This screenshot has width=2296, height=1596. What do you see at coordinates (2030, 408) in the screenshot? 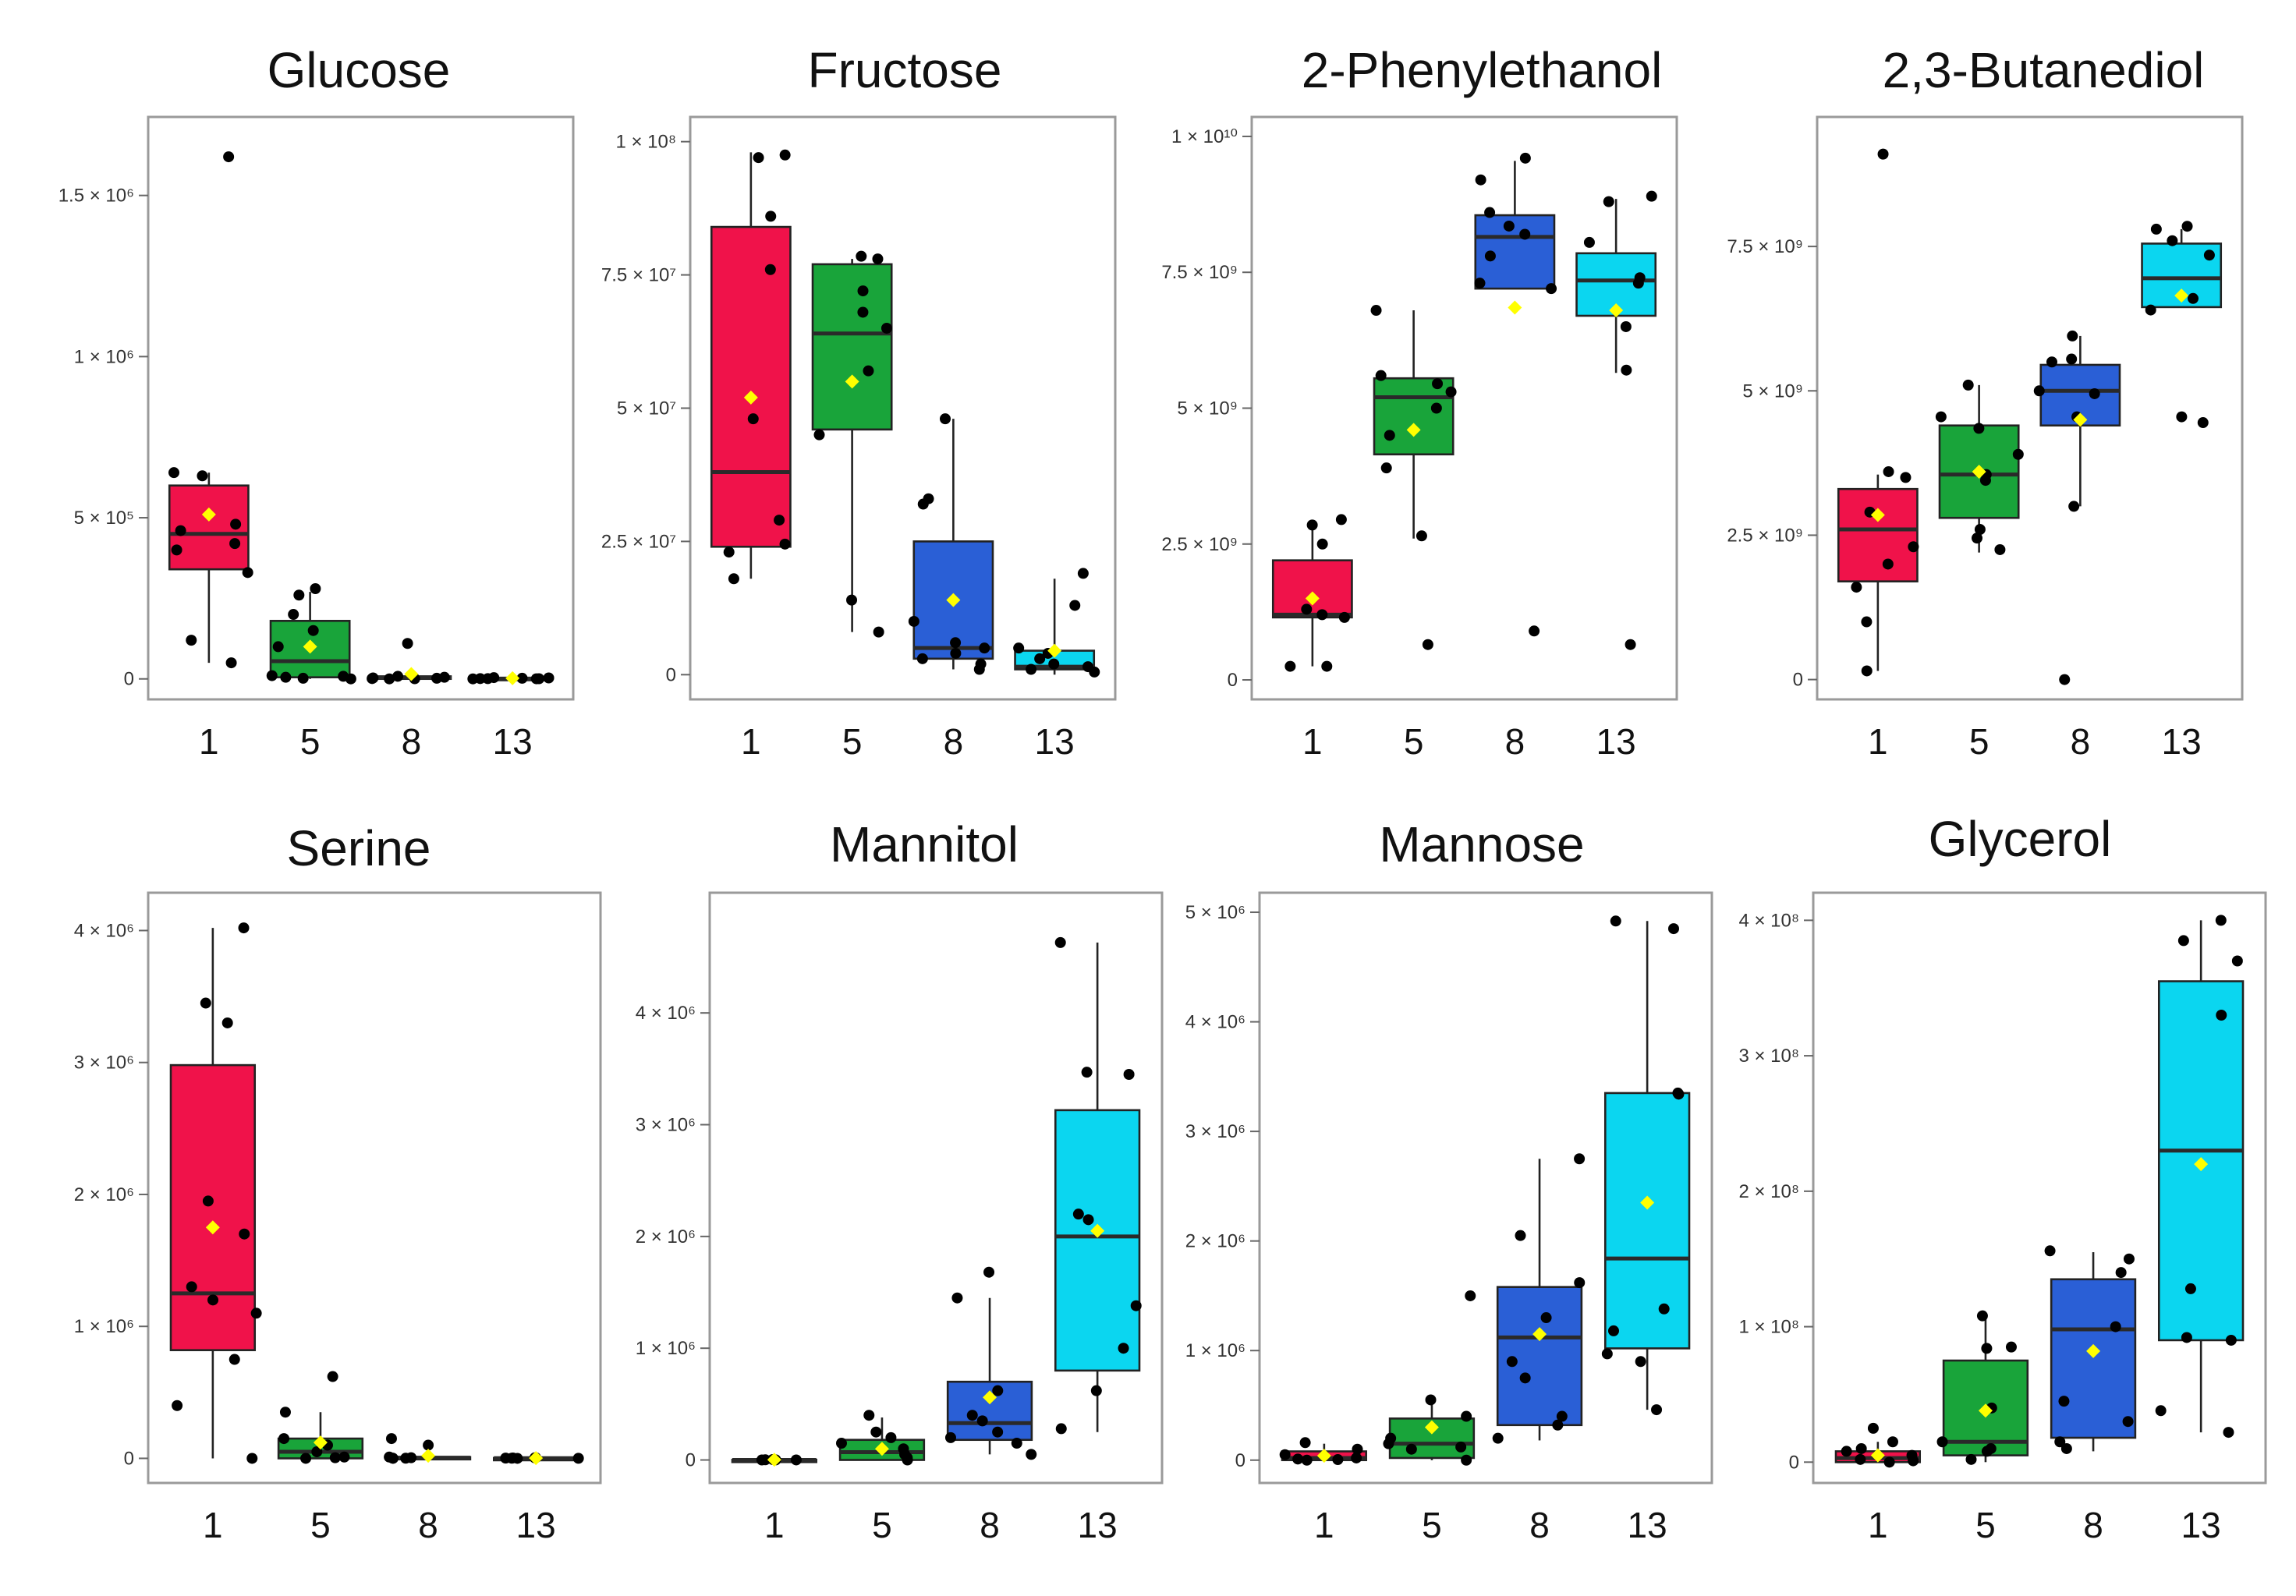
I see `panel-frame` at bounding box center [2030, 408].